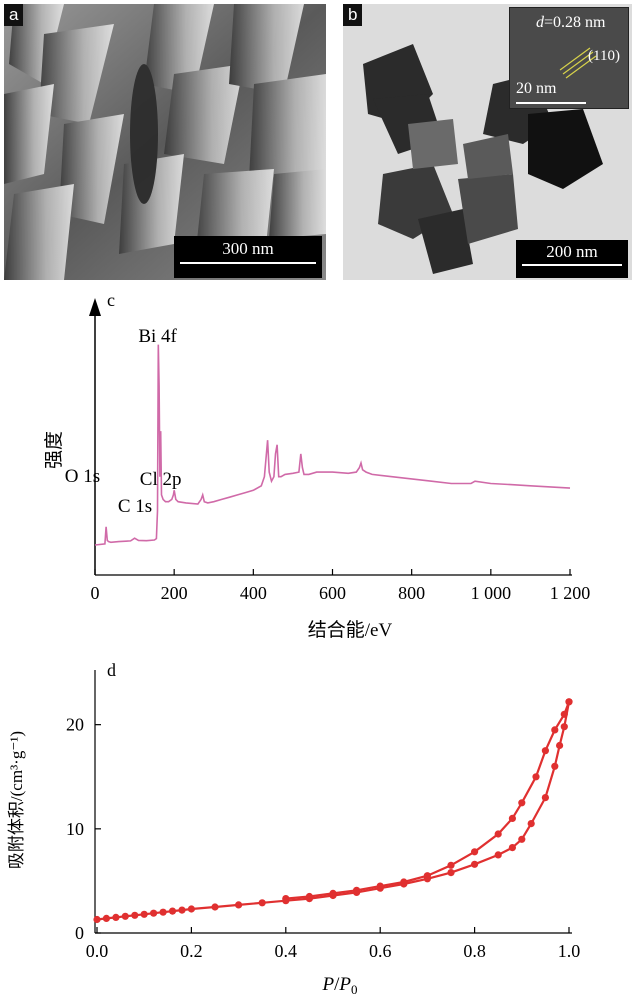 The height and width of the screenshot is (1000, 636). Describe the element at coordinates (95, 593) in the screenshot. I see `c-x-tick-label: 0` at that location.